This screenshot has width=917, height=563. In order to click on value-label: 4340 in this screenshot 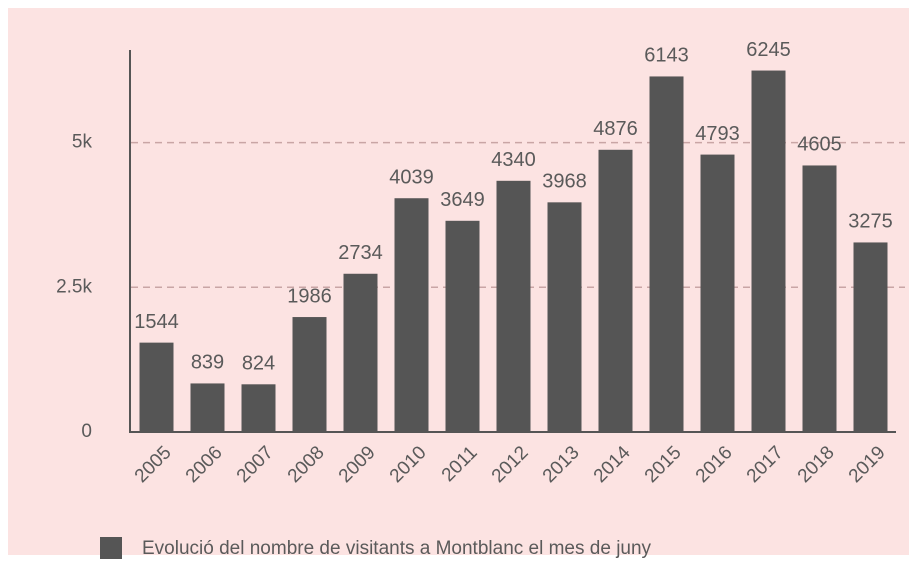, I will do `click(513, 160)`.